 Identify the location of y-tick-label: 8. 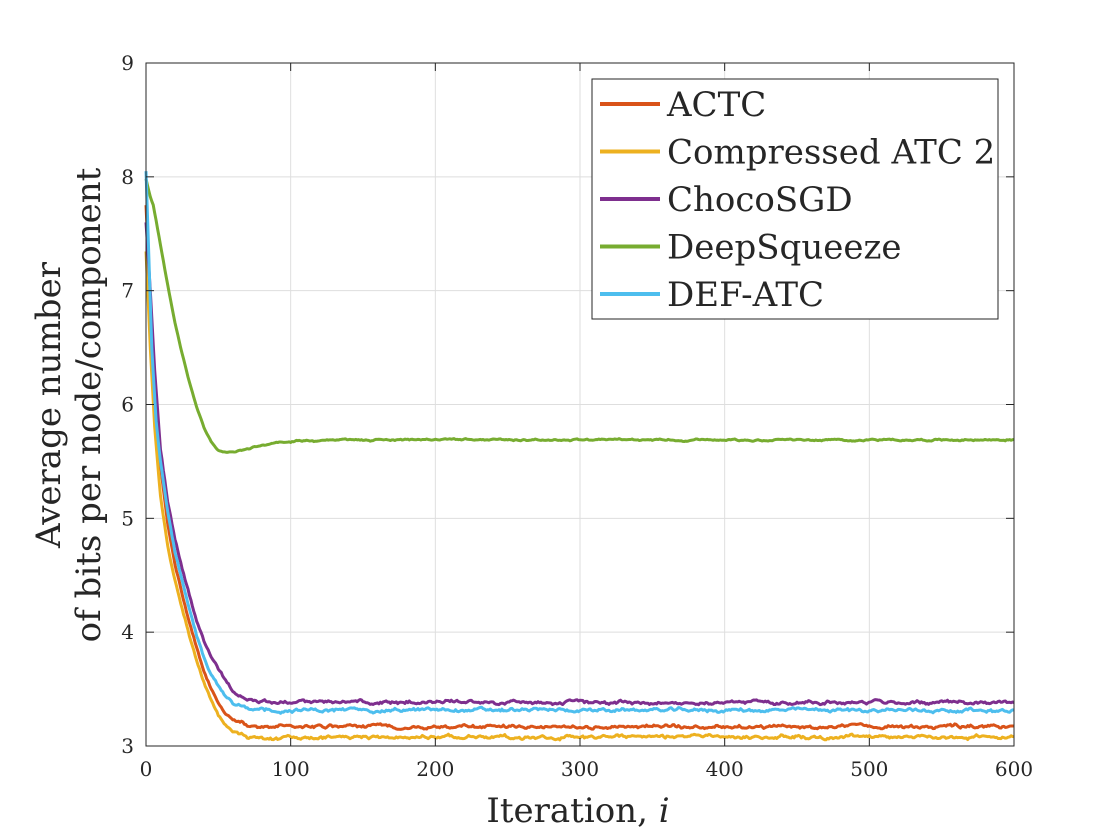
(127, 177).